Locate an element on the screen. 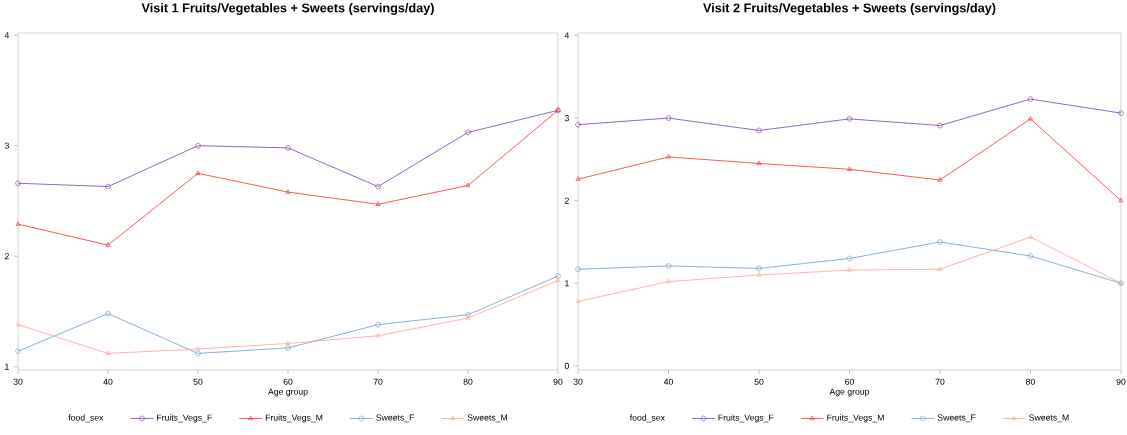 Image resolution: width=1127 pixels, height=435 pixels. chart-title: Visit 2 Fruits/Vegetables + Sweets (servings/day) is located at coordinates (849, 9).